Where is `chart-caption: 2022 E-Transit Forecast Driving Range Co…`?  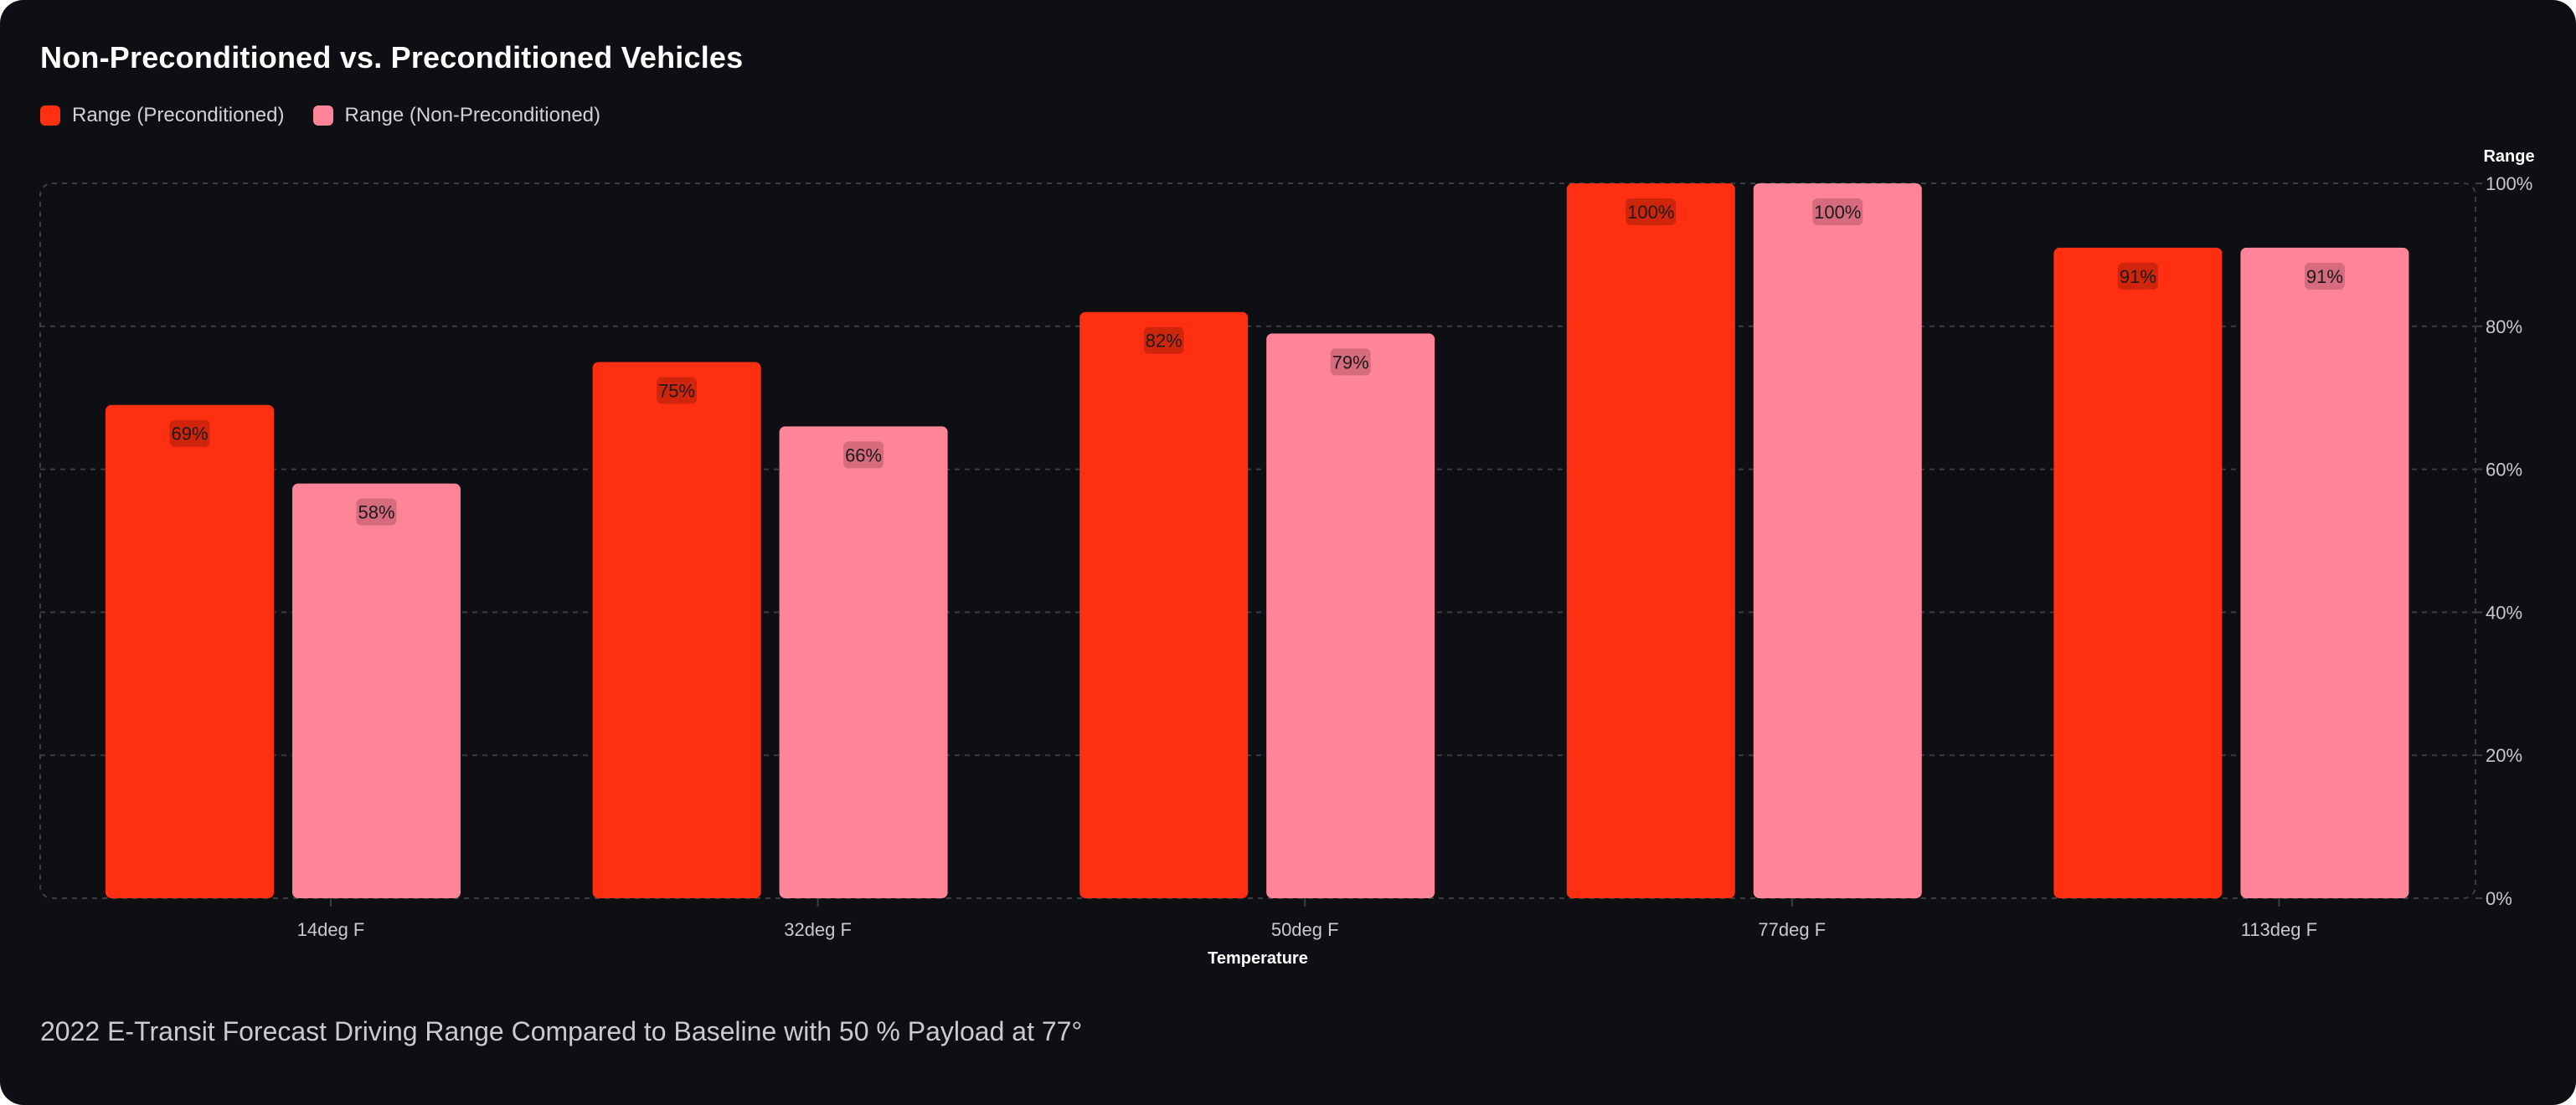
chart-caption: 2022 E-Transit Forecast Driving Range Co… is located at coordinates (561, 1031).